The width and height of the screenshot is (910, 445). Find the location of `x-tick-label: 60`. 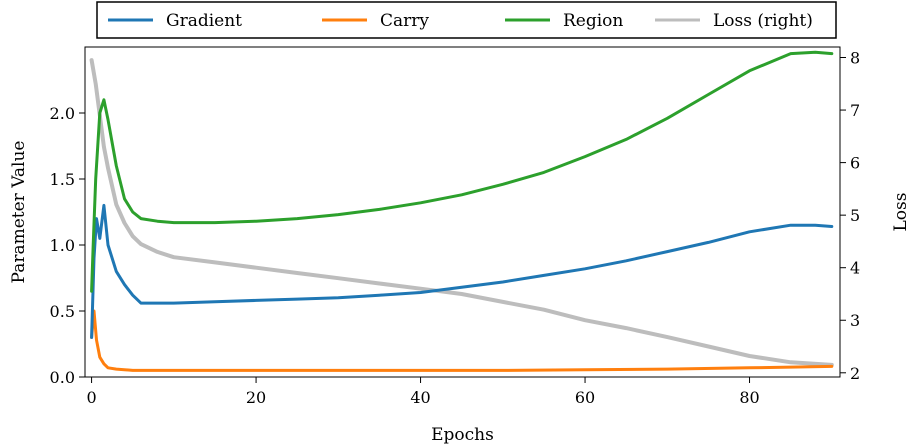

x-tick-label: 60 is located at coordinates (585, 397).